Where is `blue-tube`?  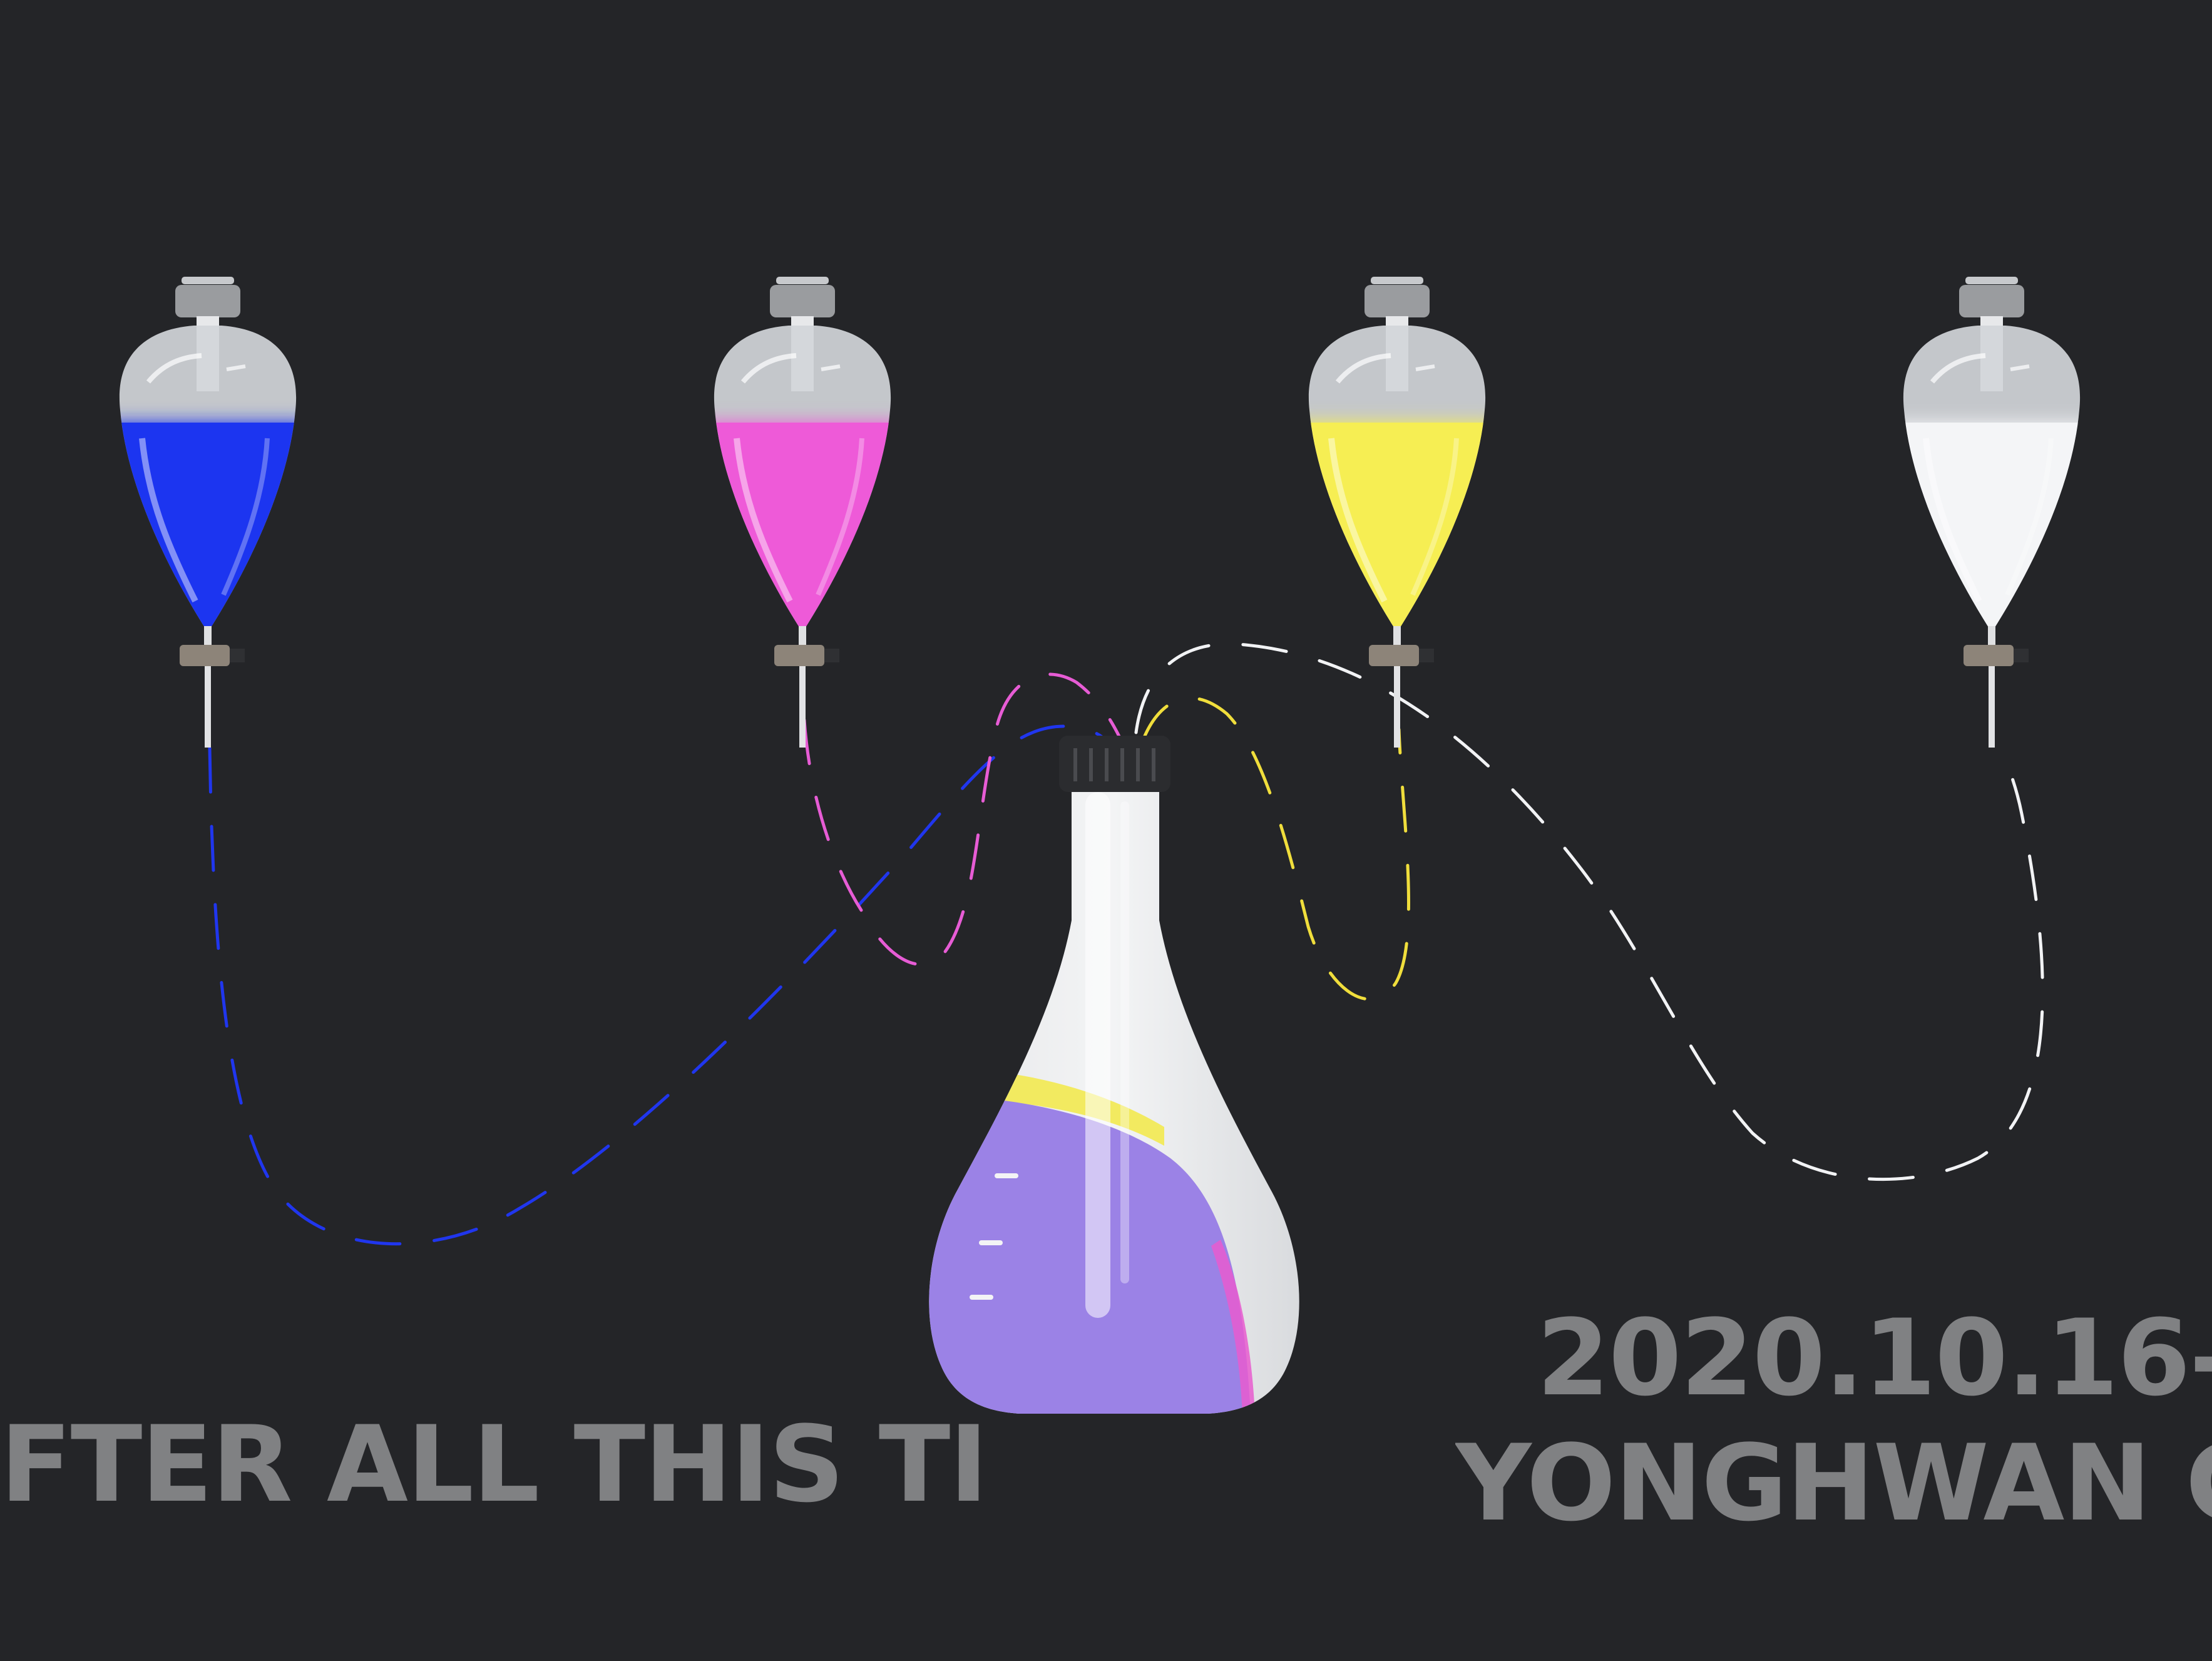 blue-tube is located at coordinates (659, 985).